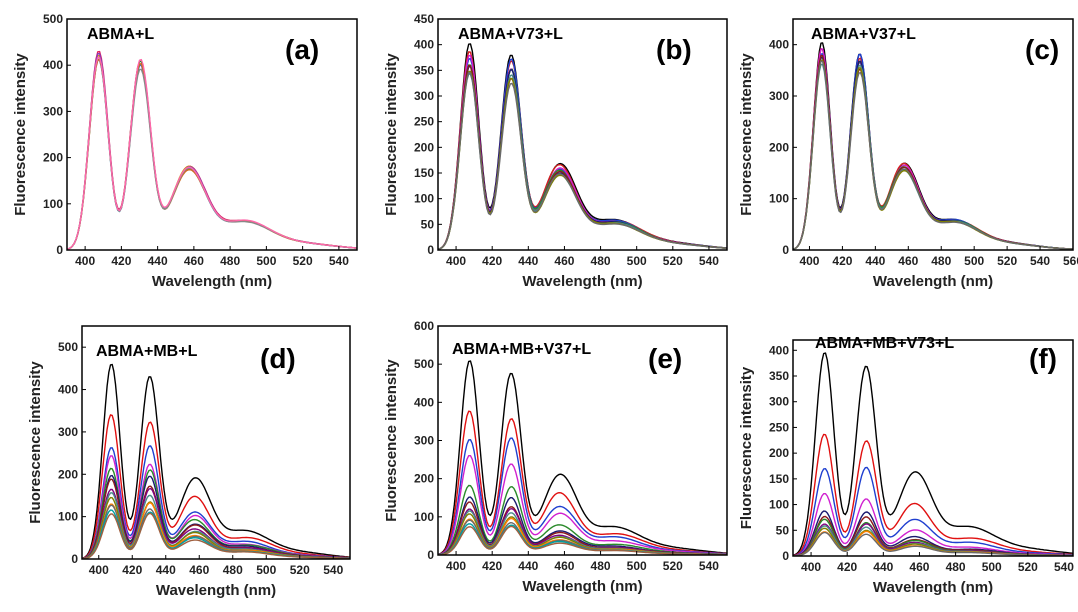 Image resolution: width=1078 pixels, height=612 pixels. I want to click on sample-label: ABMA+V37+L, so click(863, 34).